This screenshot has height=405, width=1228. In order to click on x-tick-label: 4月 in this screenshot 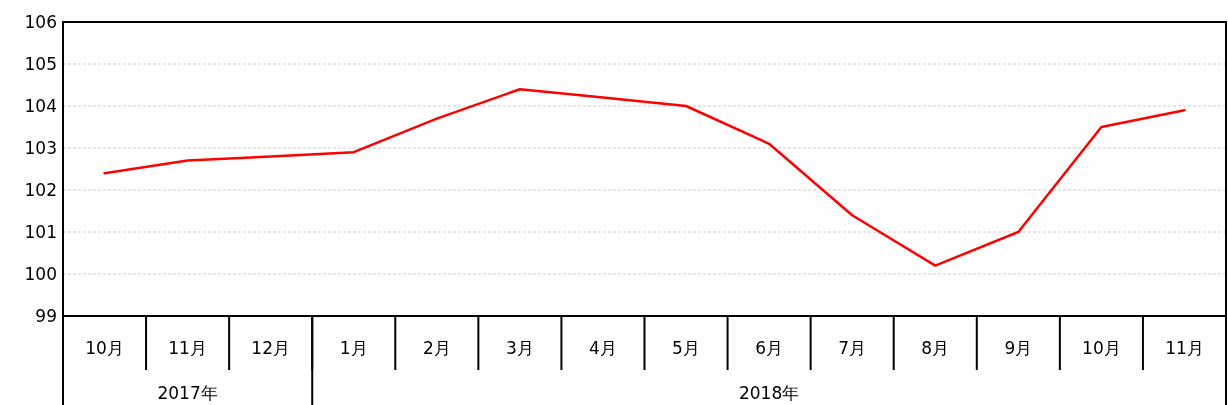, I will do `click(603, 348)`.